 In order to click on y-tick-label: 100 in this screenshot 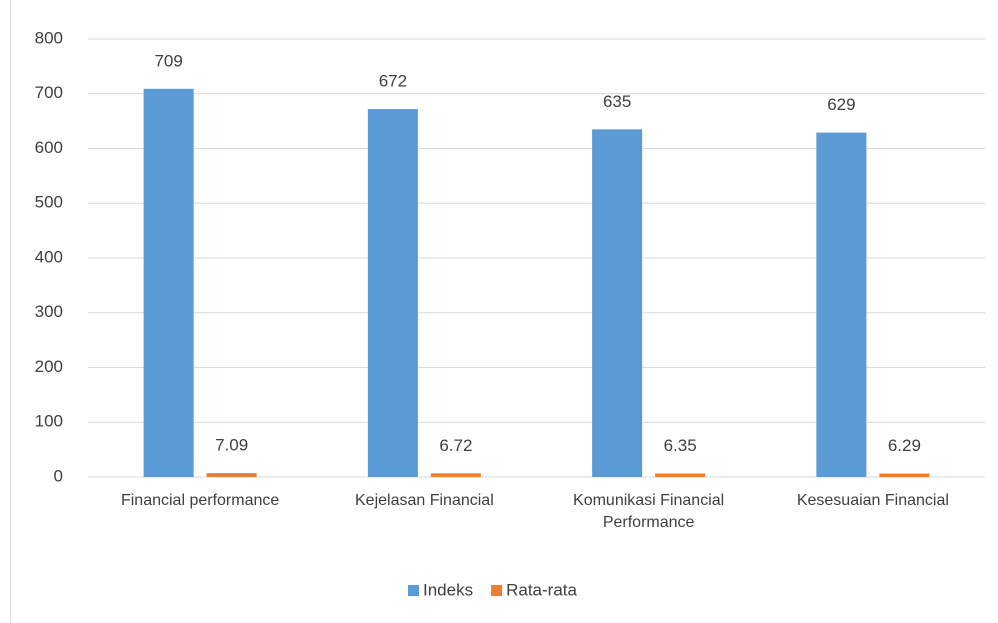, I will do `click(49, 421)`.